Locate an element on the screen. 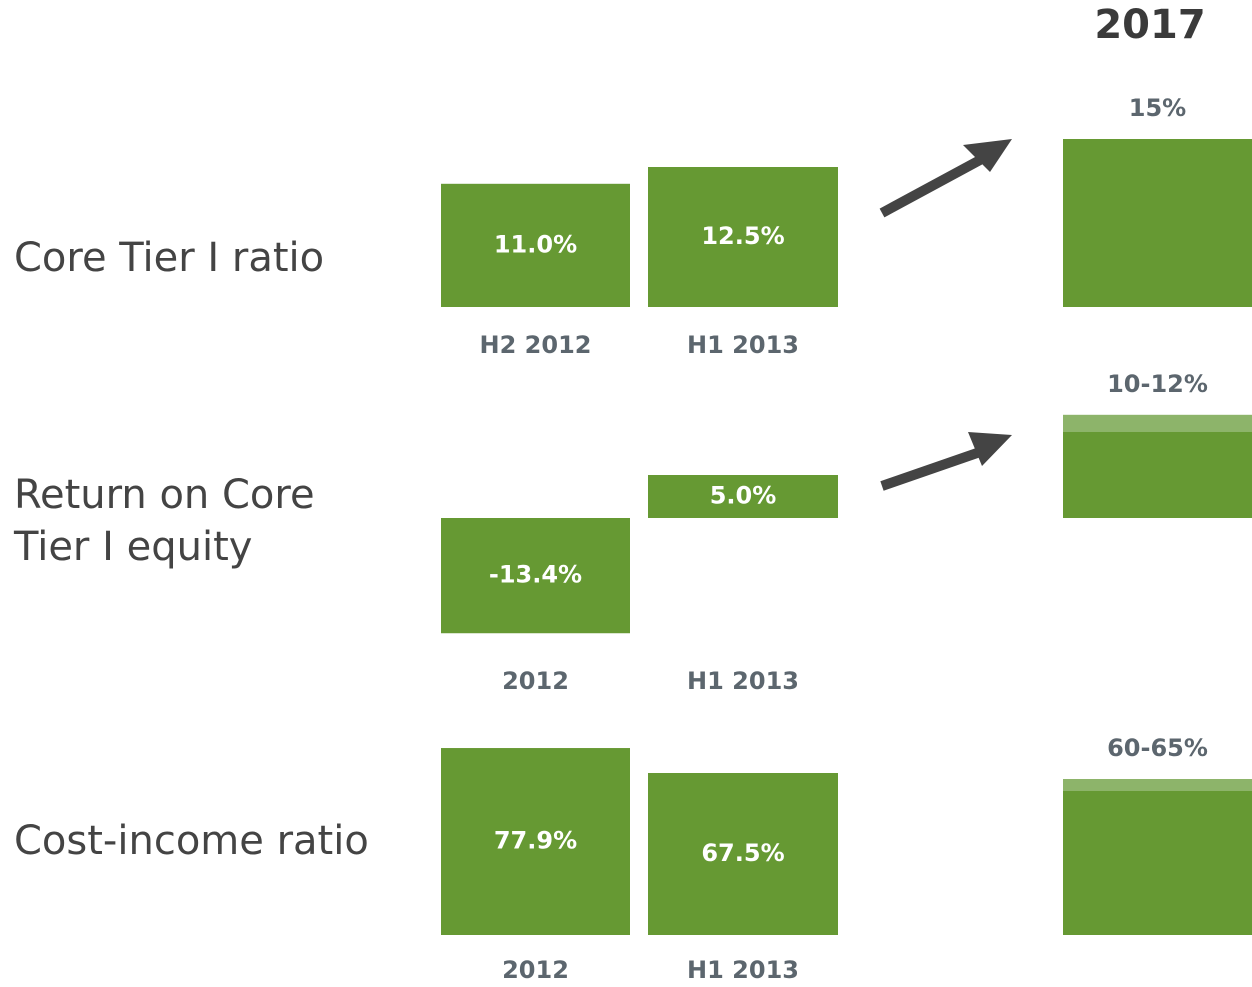 The height and width of the screenshot is (987, 1252). row-title: Return on Core is located at coordinates (164, 495).